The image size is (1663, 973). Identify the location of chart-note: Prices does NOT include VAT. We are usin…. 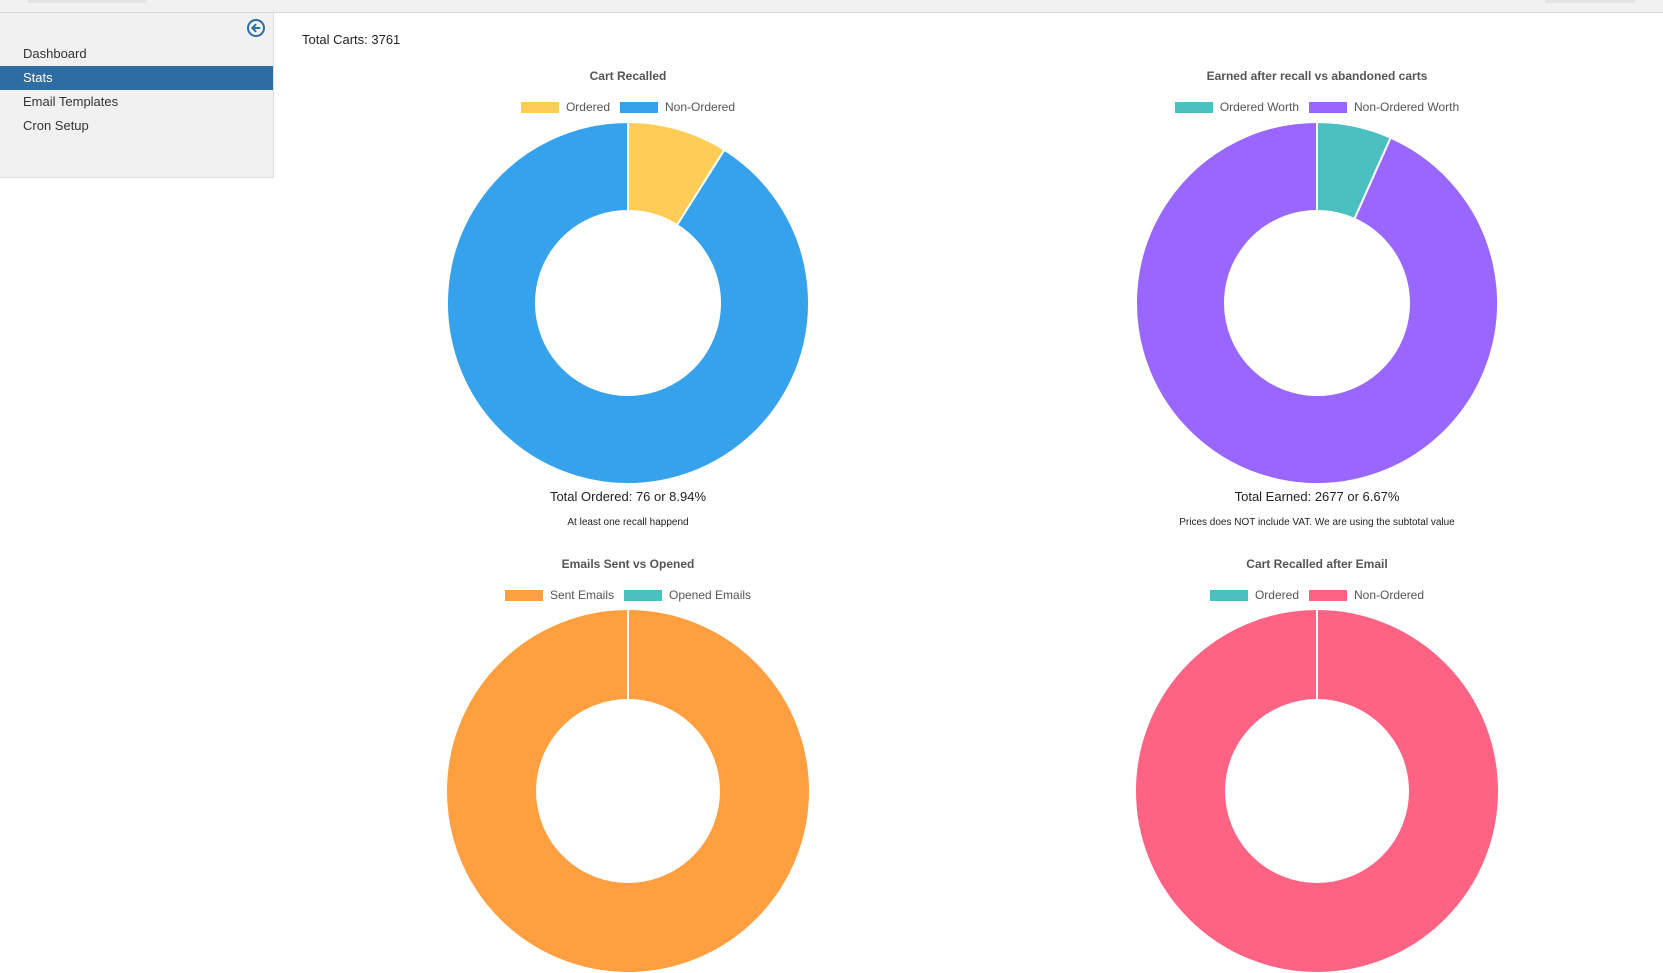
(1317, 522).